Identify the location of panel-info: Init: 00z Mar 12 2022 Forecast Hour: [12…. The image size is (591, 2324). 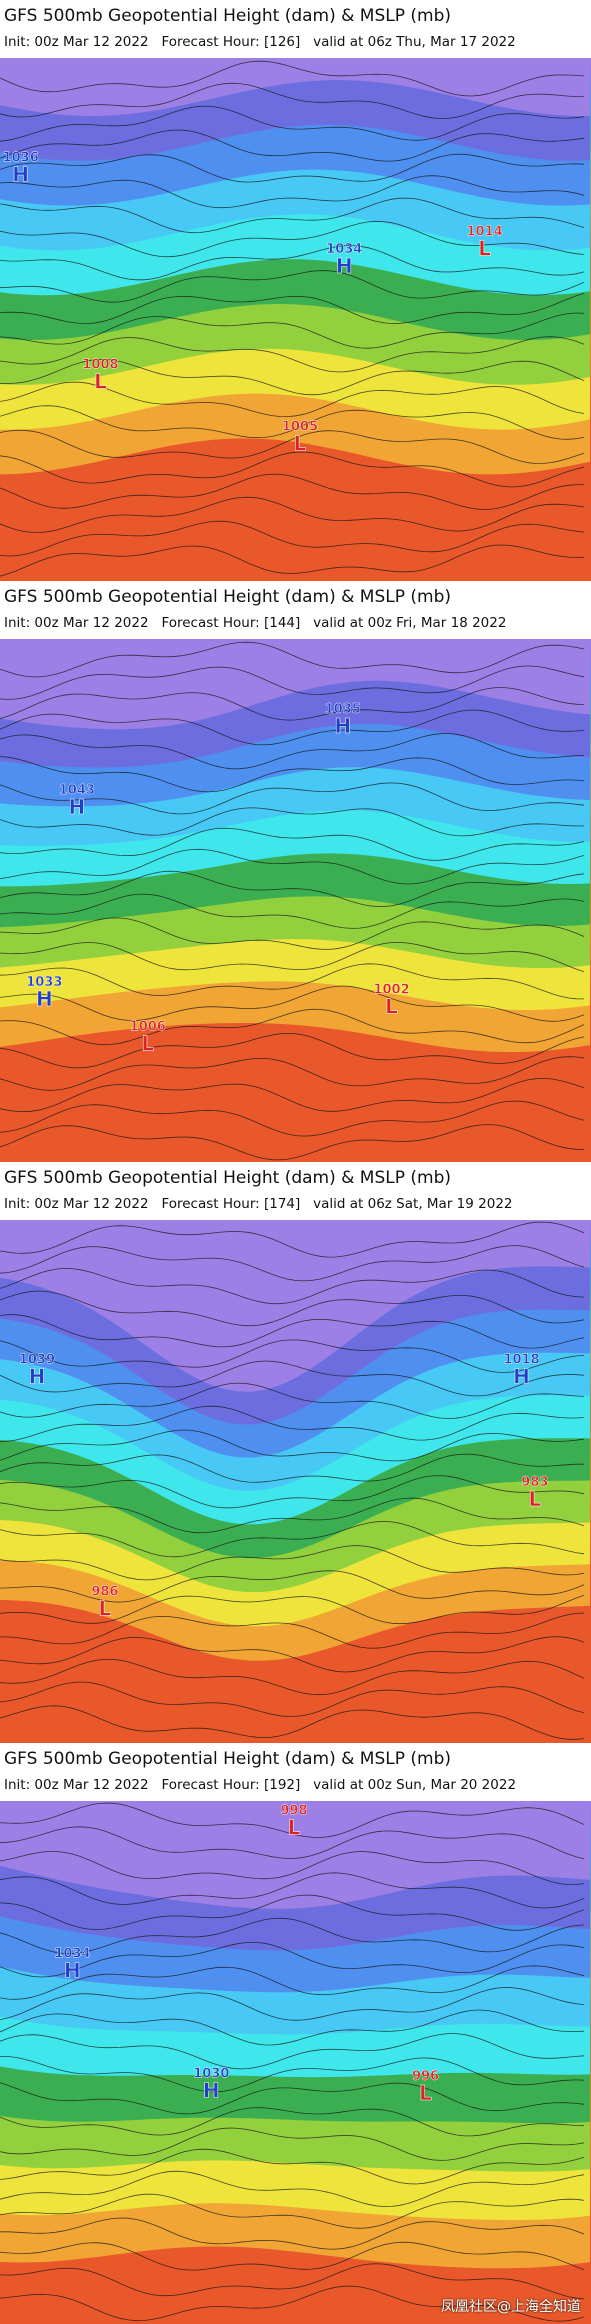
(260, 42).